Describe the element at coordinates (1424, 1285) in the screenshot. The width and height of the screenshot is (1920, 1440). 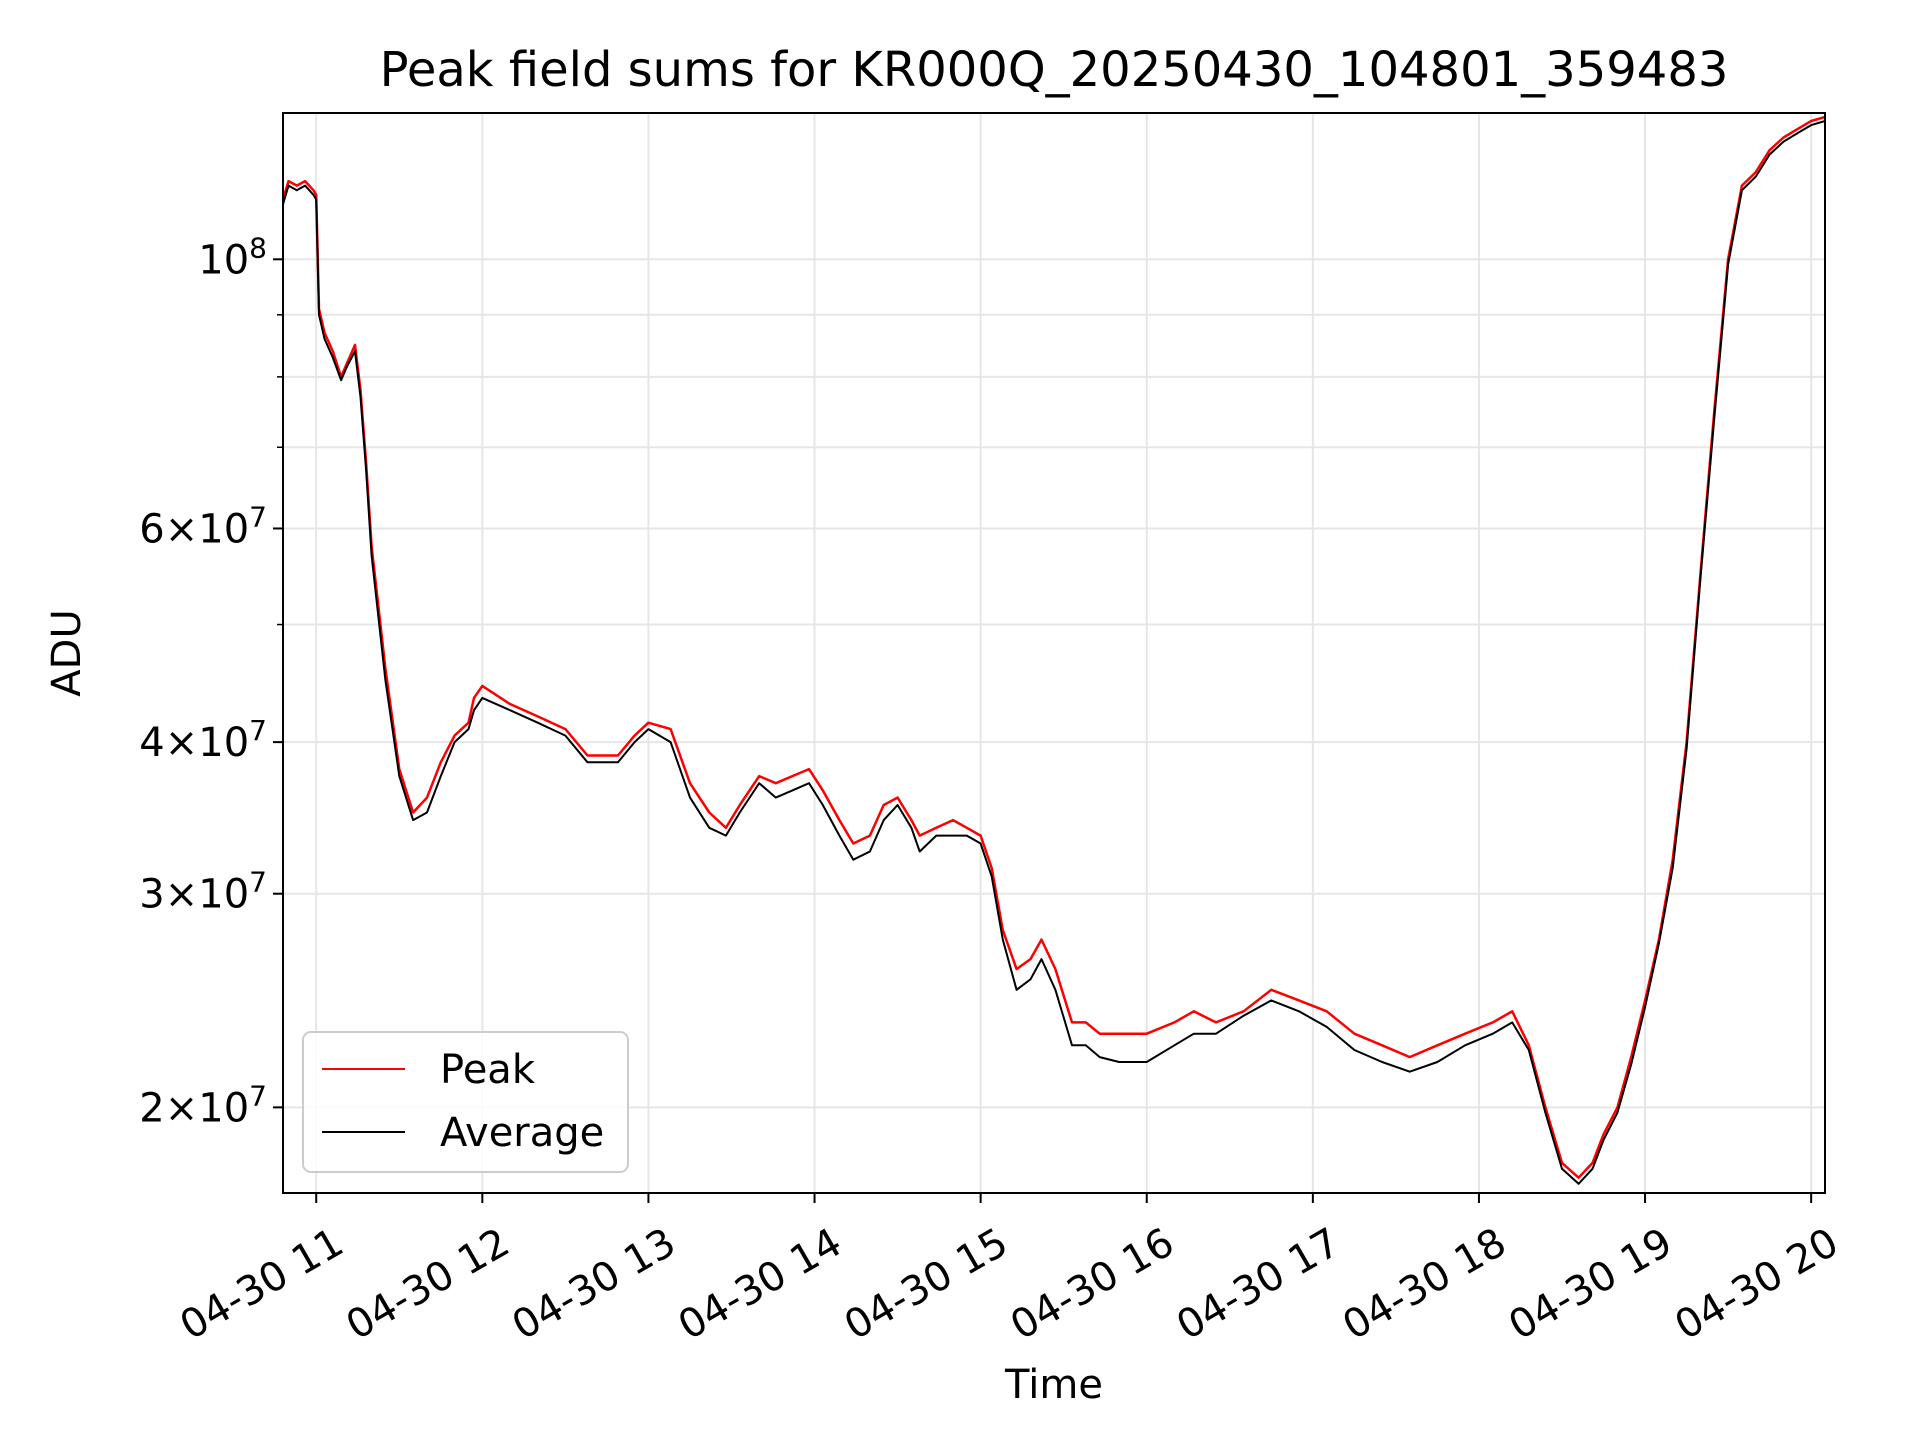
I see `x-tick-label: 04-30 18` at that location.